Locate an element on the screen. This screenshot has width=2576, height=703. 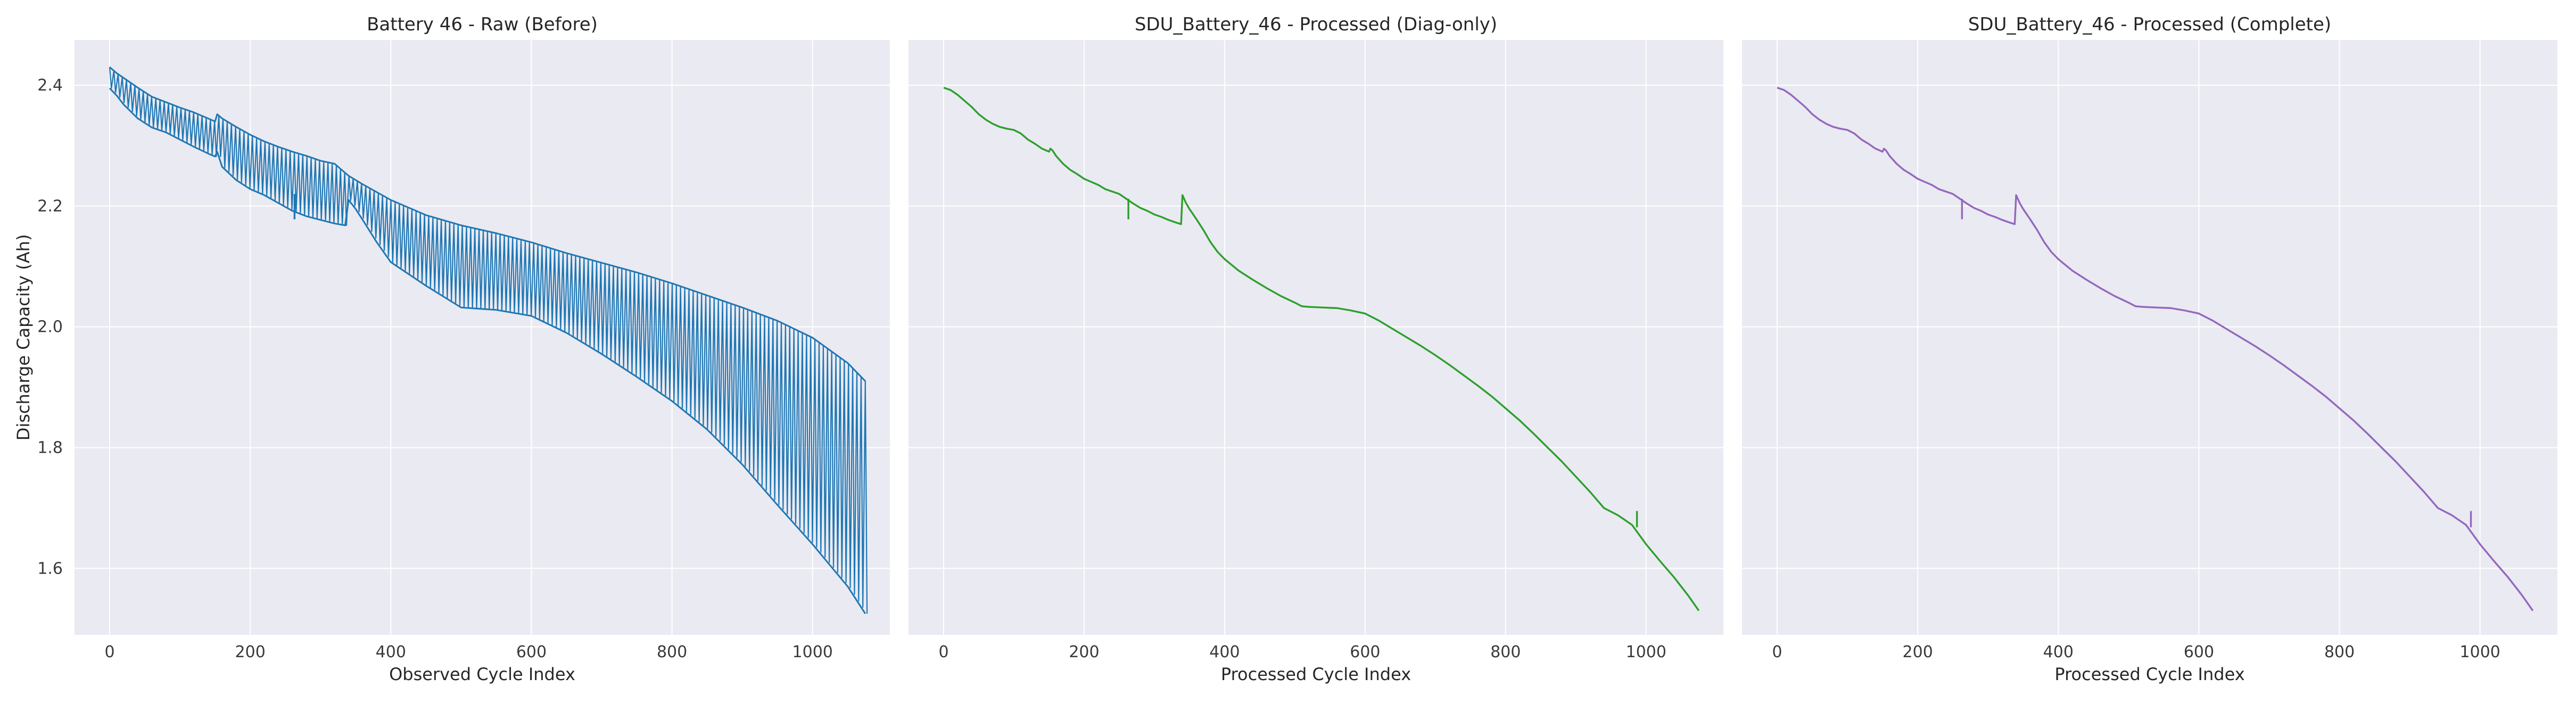
chart-title: Battery 46 - Raw (Before) is located at coordinates (482, 24).